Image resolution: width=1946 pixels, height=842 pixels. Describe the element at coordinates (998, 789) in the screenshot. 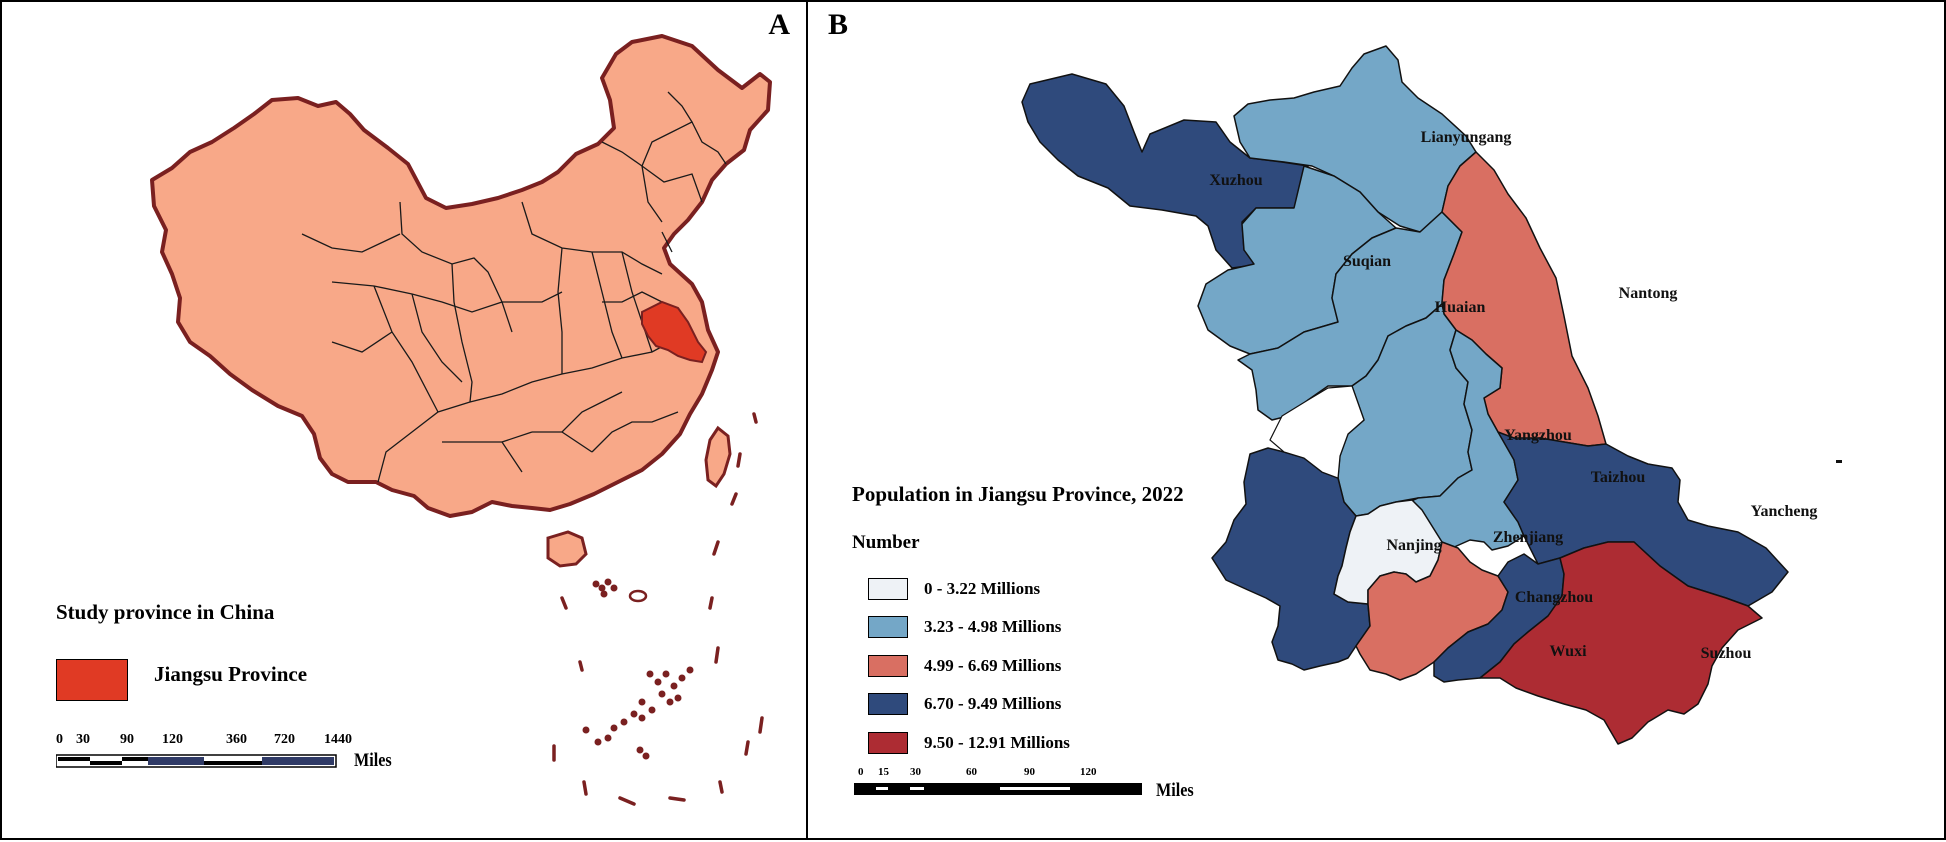

I see `panel-b-scale-bar` at that location.